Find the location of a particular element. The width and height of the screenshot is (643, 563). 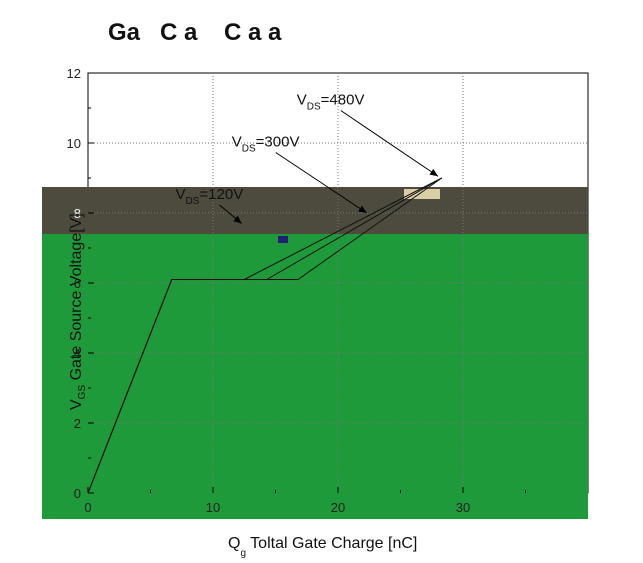

chart-title: Ga C a C a a is located at coordinates (195, 32).